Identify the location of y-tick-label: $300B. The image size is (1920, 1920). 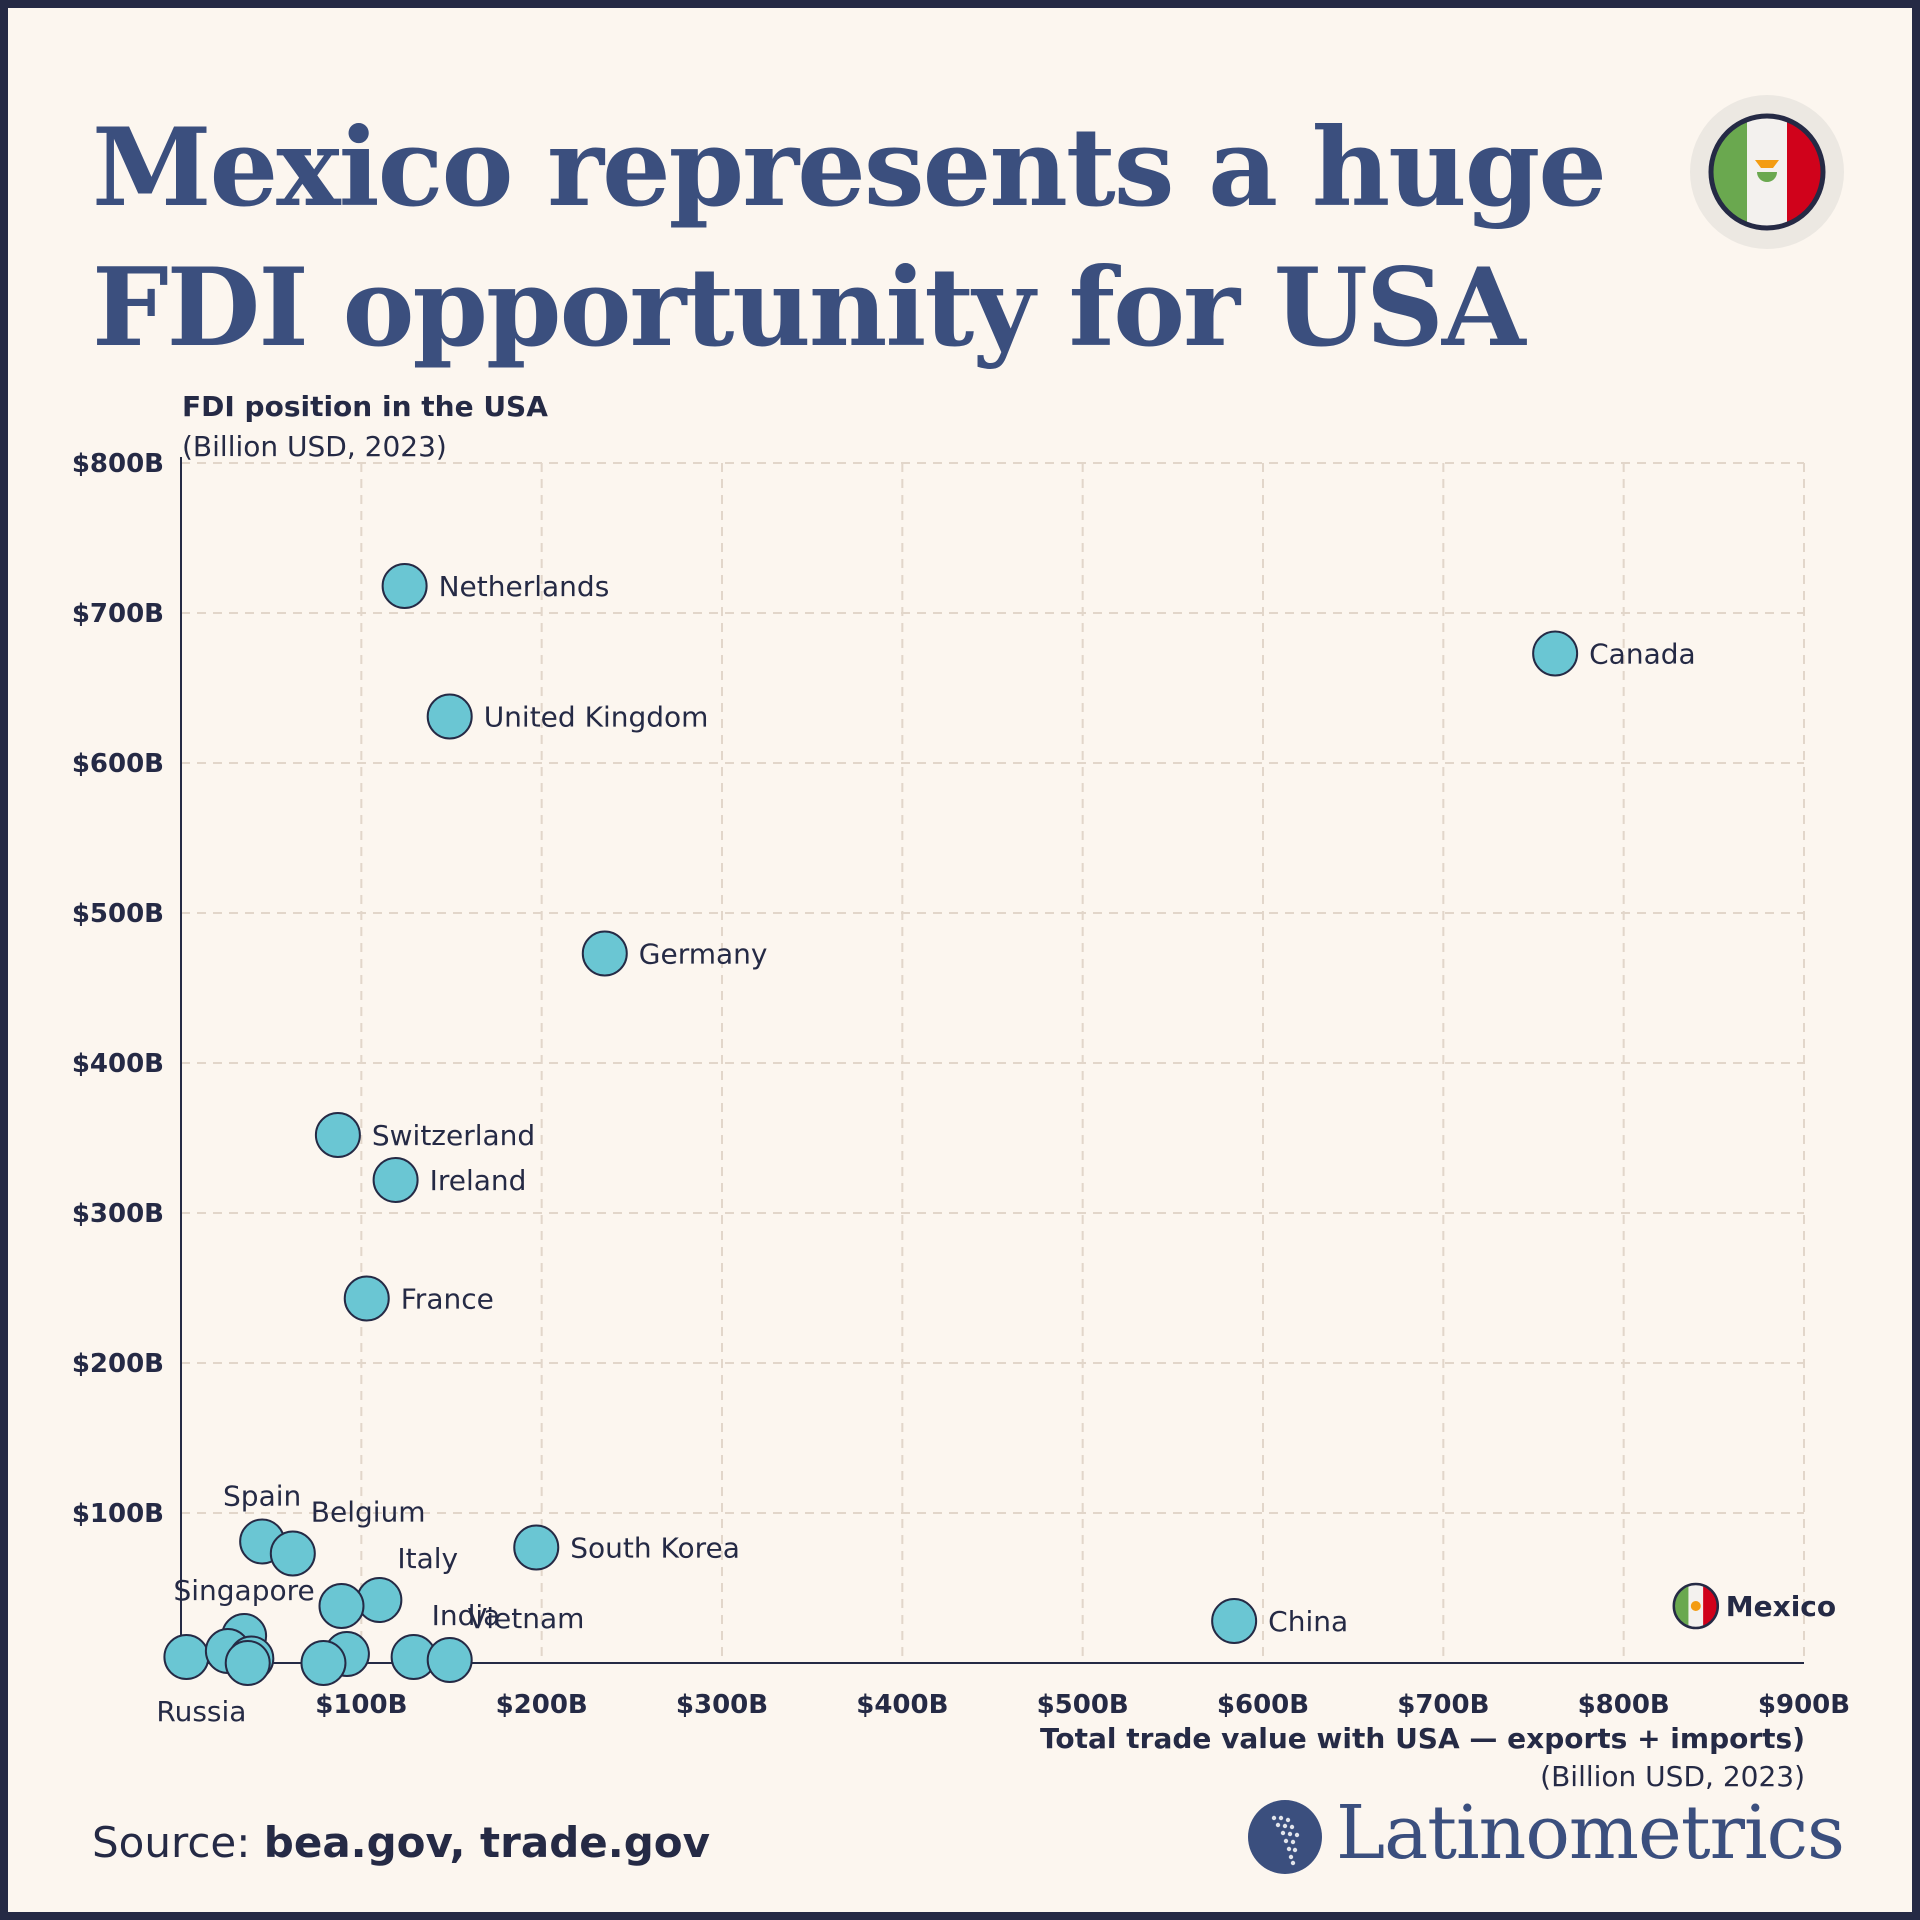
(118, 1214).